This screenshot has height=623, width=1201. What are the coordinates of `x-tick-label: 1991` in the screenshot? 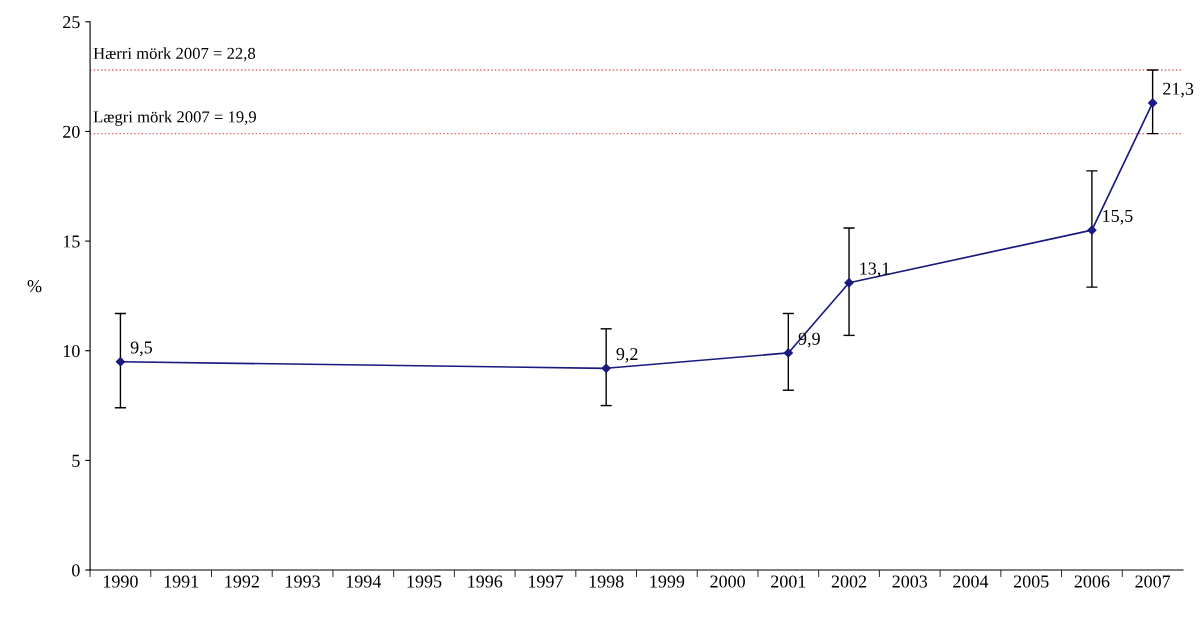 It's located at (181, 581).